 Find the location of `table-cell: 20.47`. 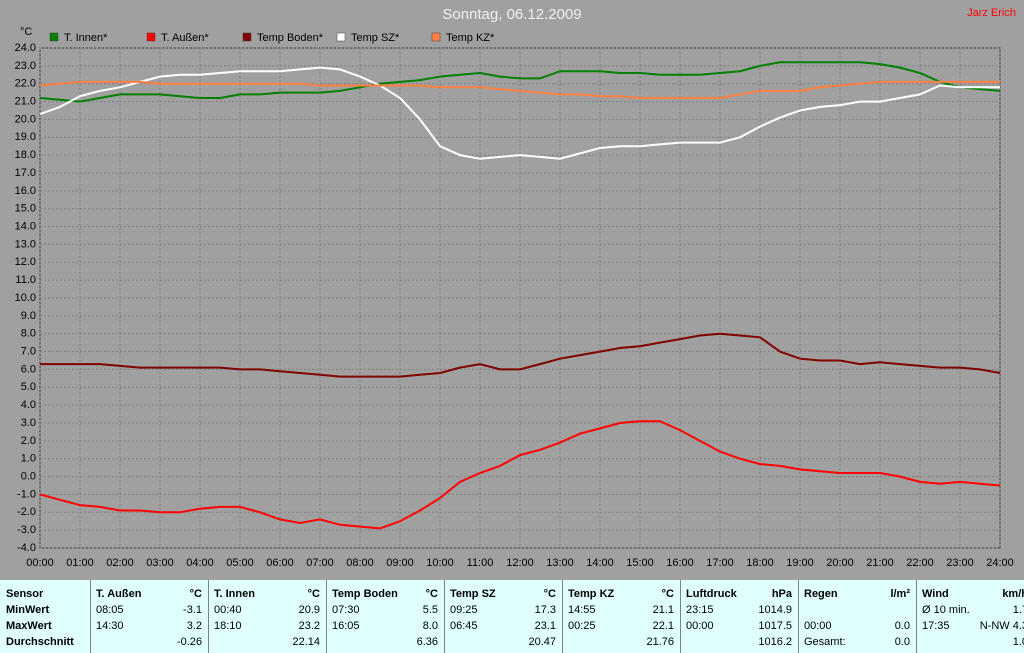

table-cell: 20.47 is located at coordinates (542, 642).